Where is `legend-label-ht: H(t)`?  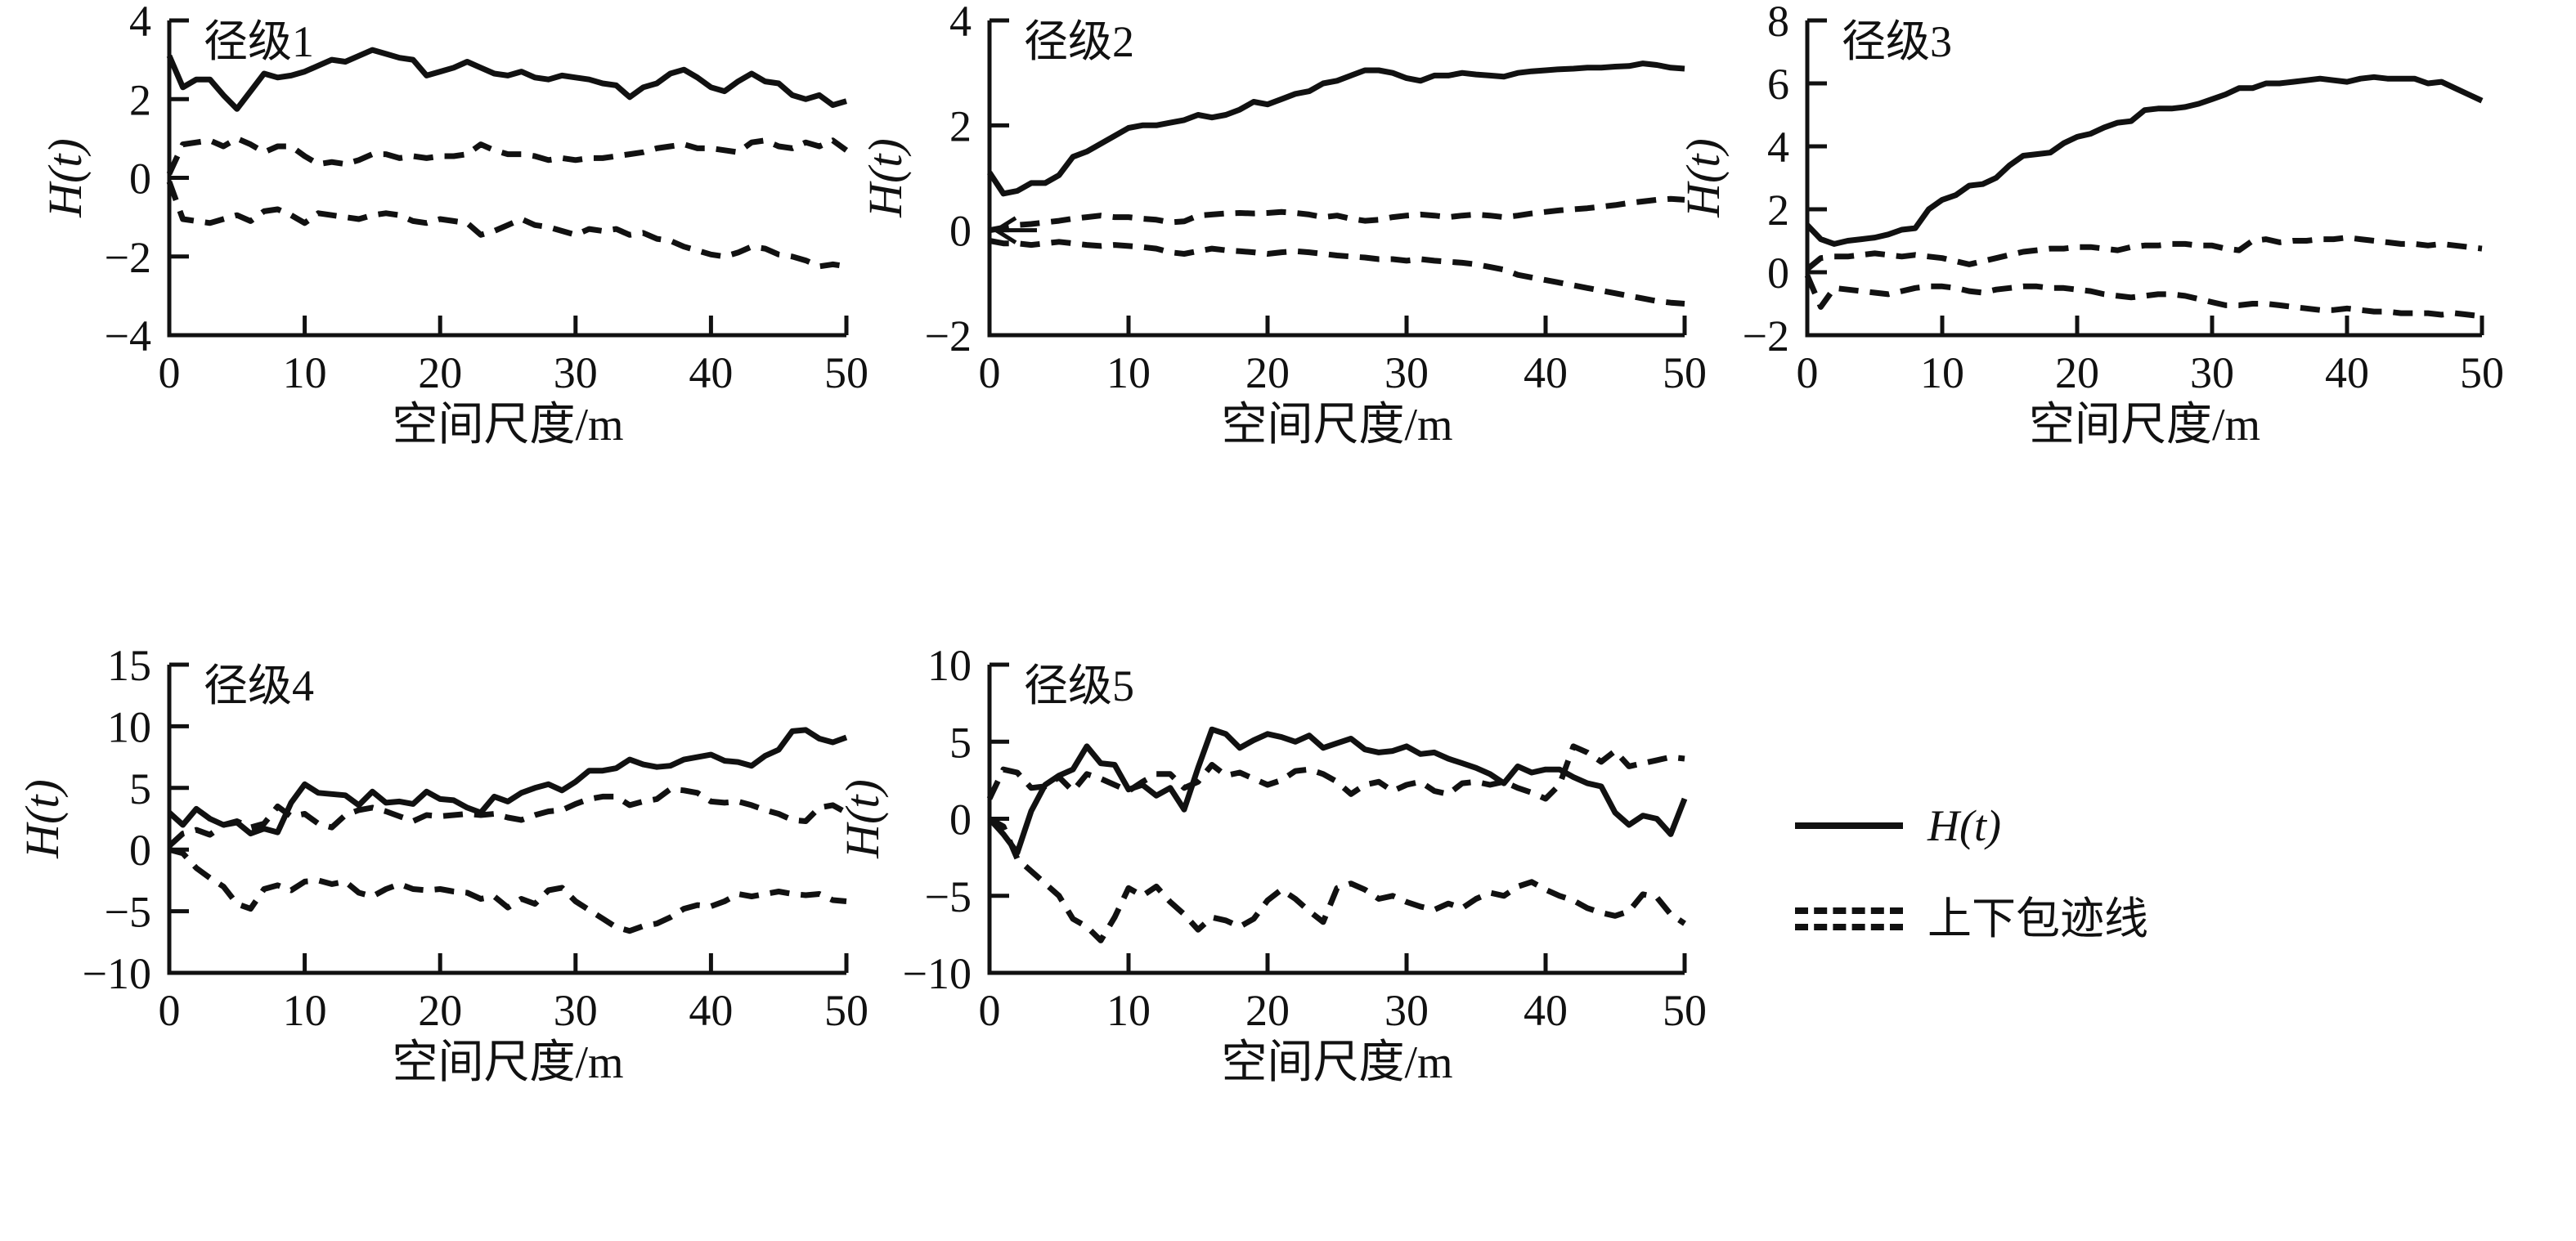
legend-label-ht: H(t) is located at coordinates (1965, 825).